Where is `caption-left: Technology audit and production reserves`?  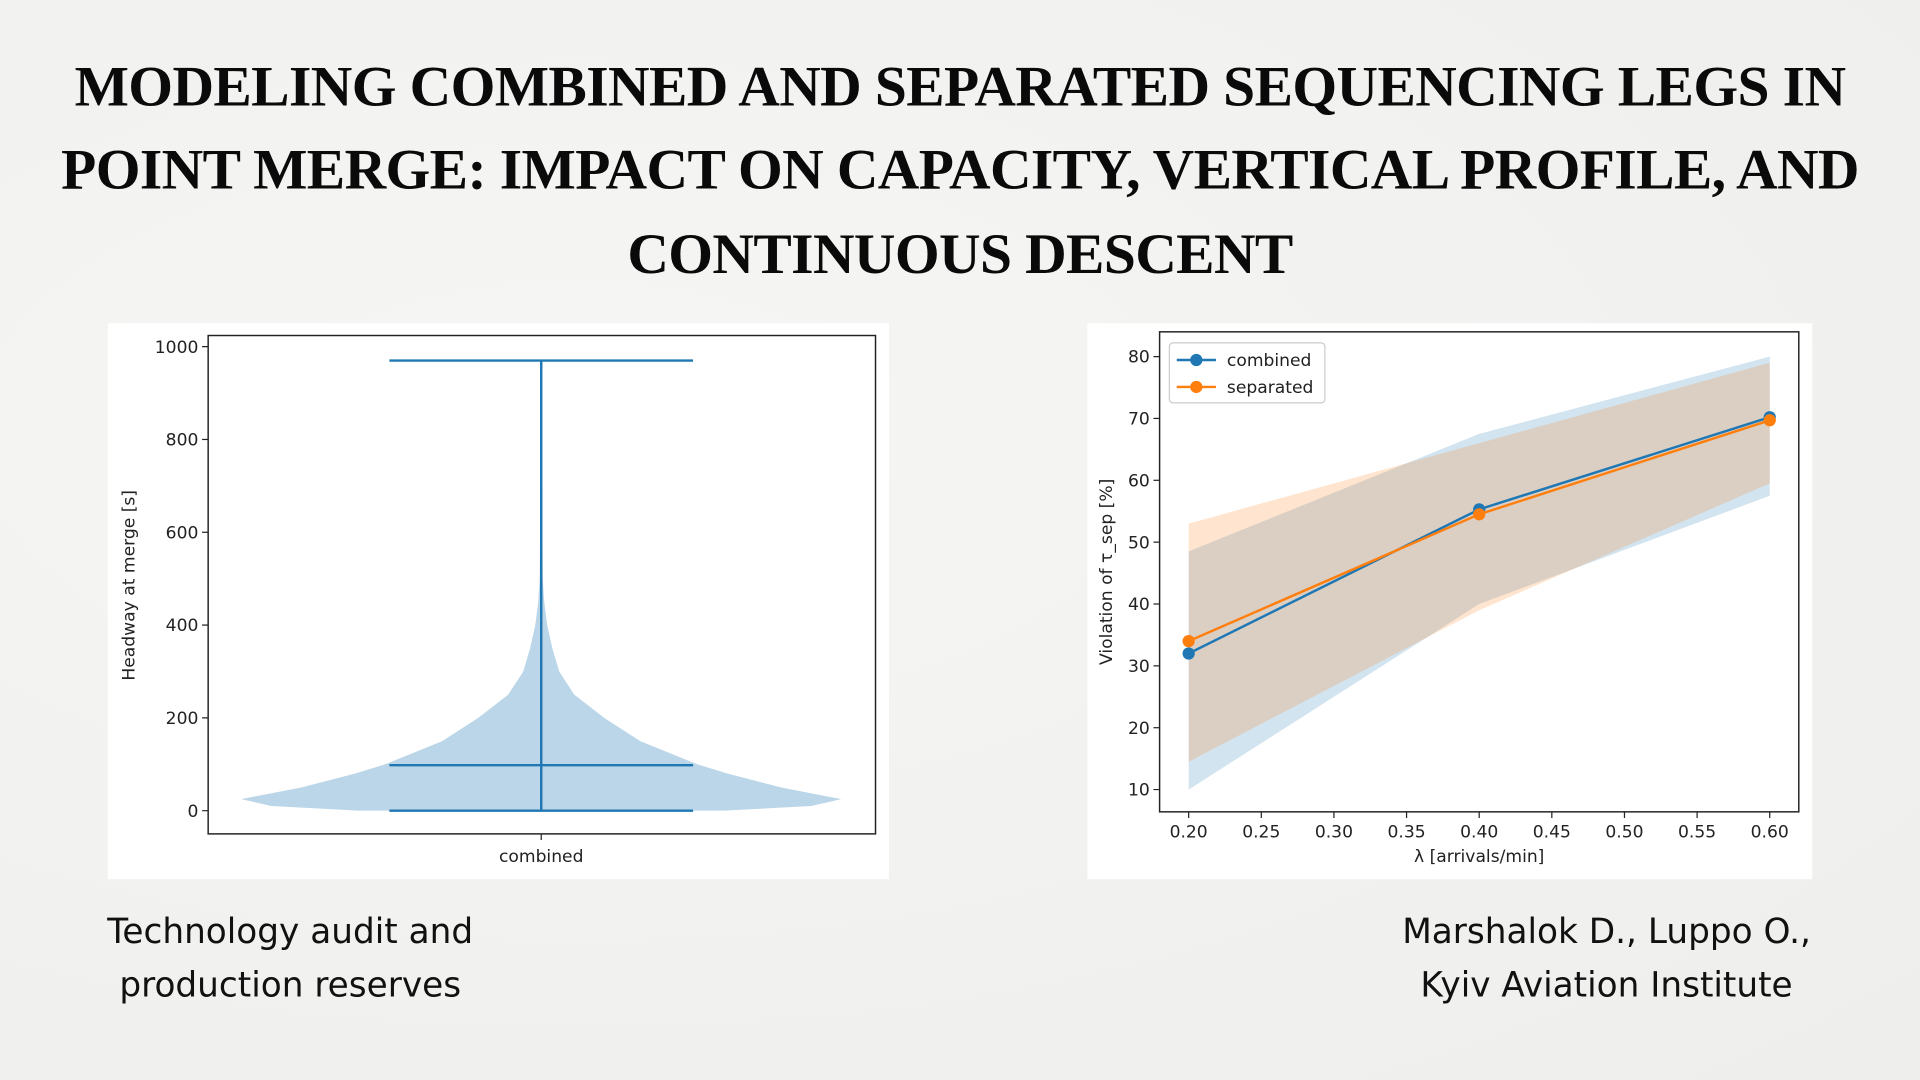 caption-left: Technology audit and production reserves is located at coordinates (290, 959).